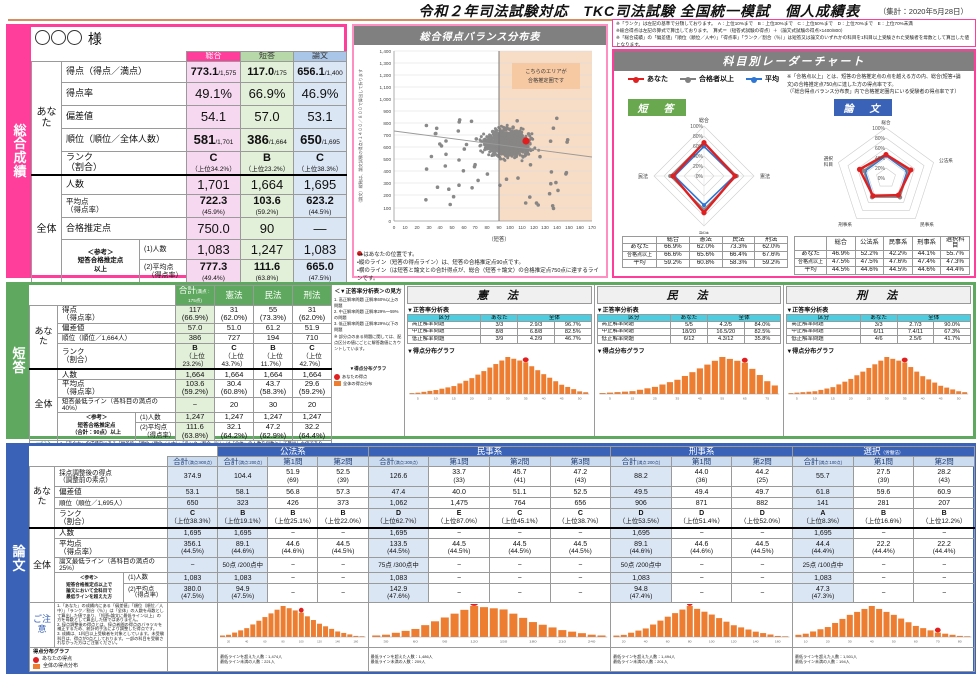  What do you see at coordinates (641, 503) in the screenshot?
I see `ronbun-rn-c8: 906` at bounding box center [641, 503].